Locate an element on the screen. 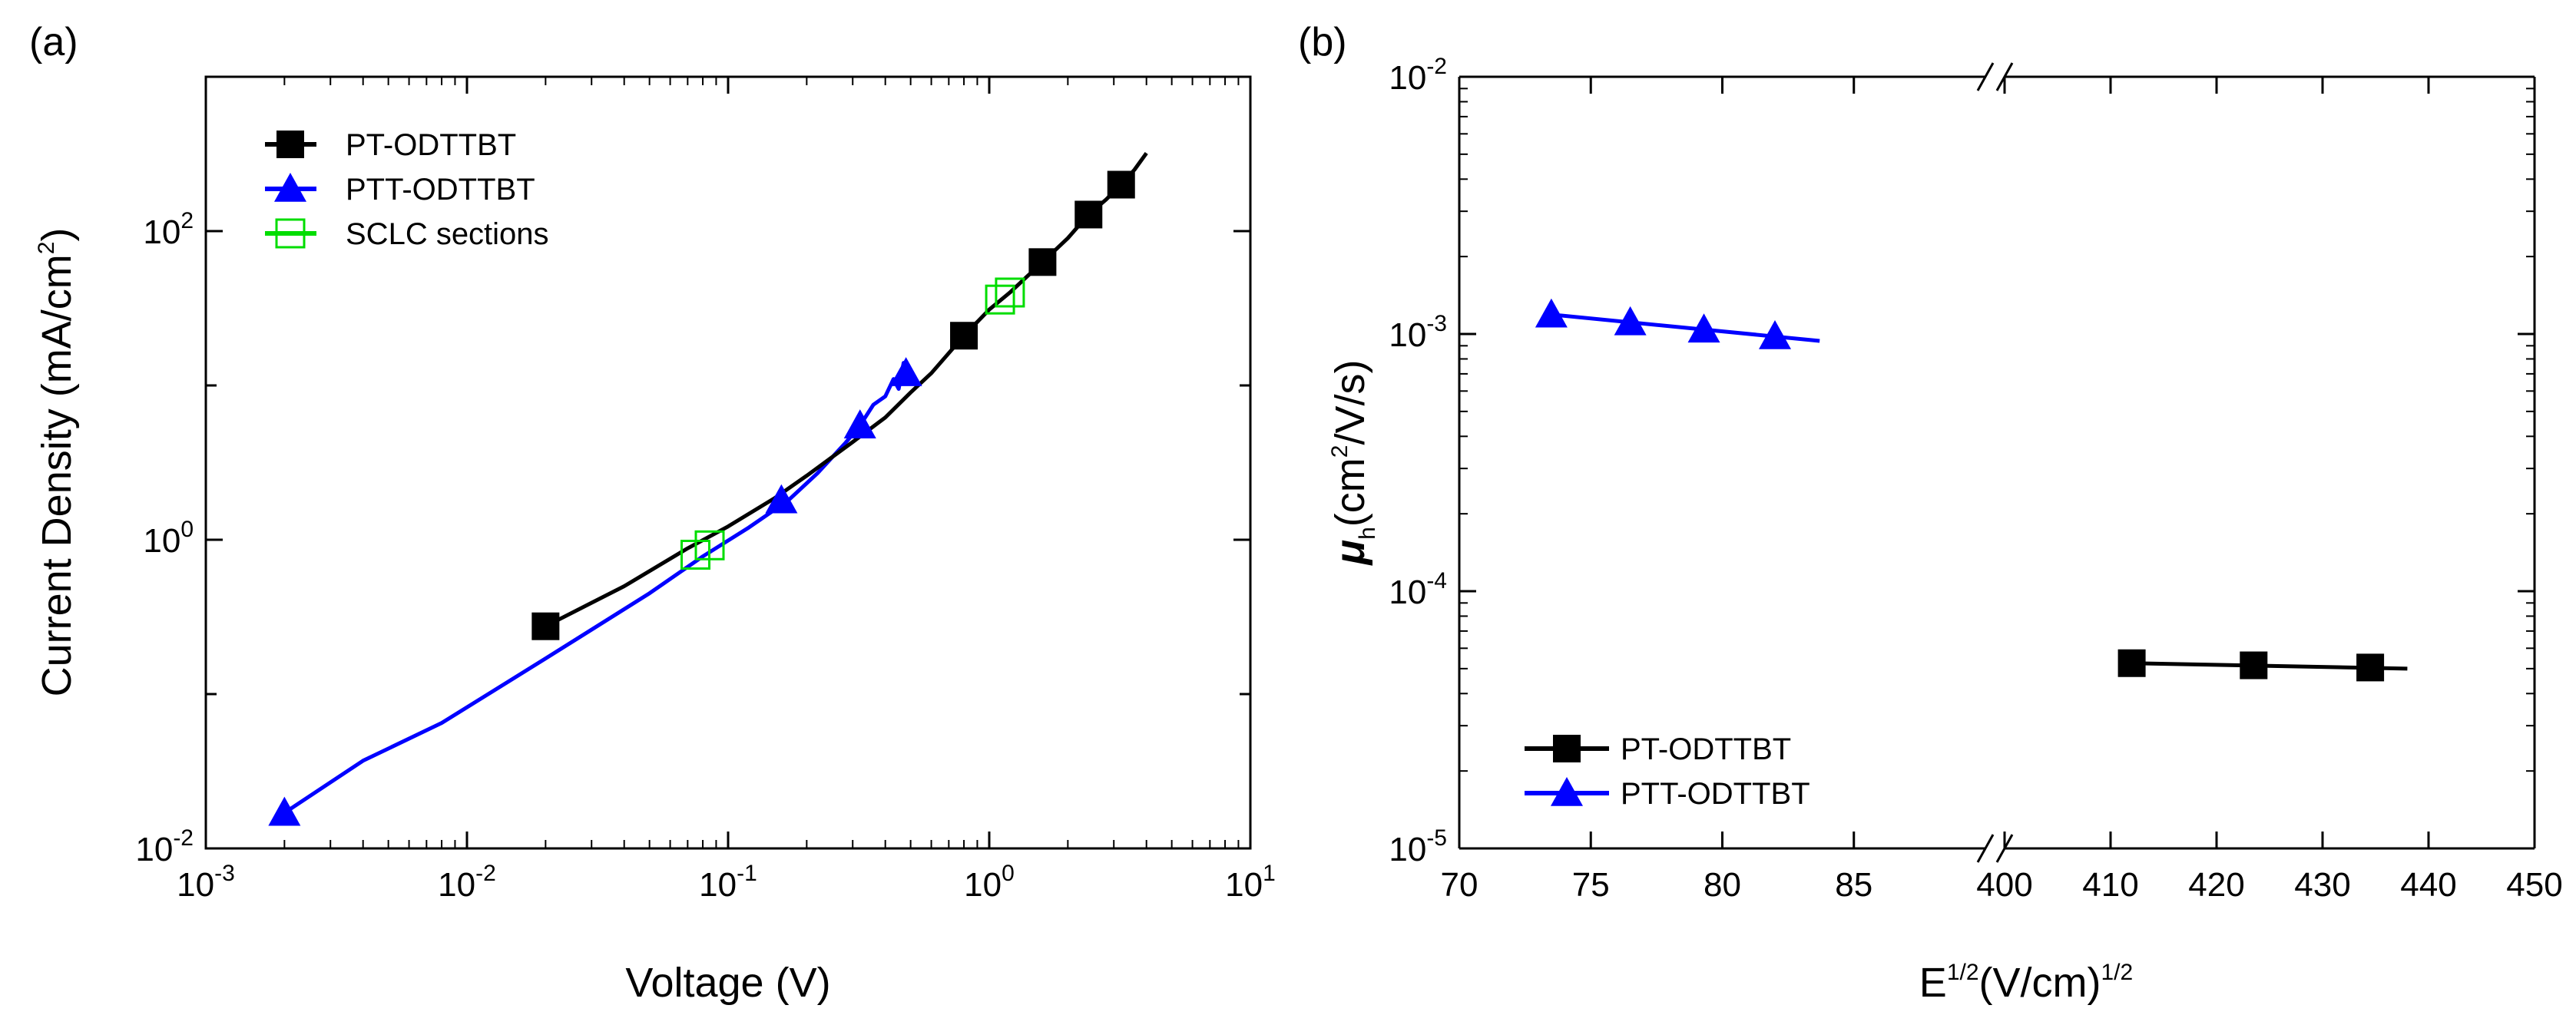 This screenshot has height=1025, width=2576. y-axis-title-a-end: ) is located at coordinates (57, 235).